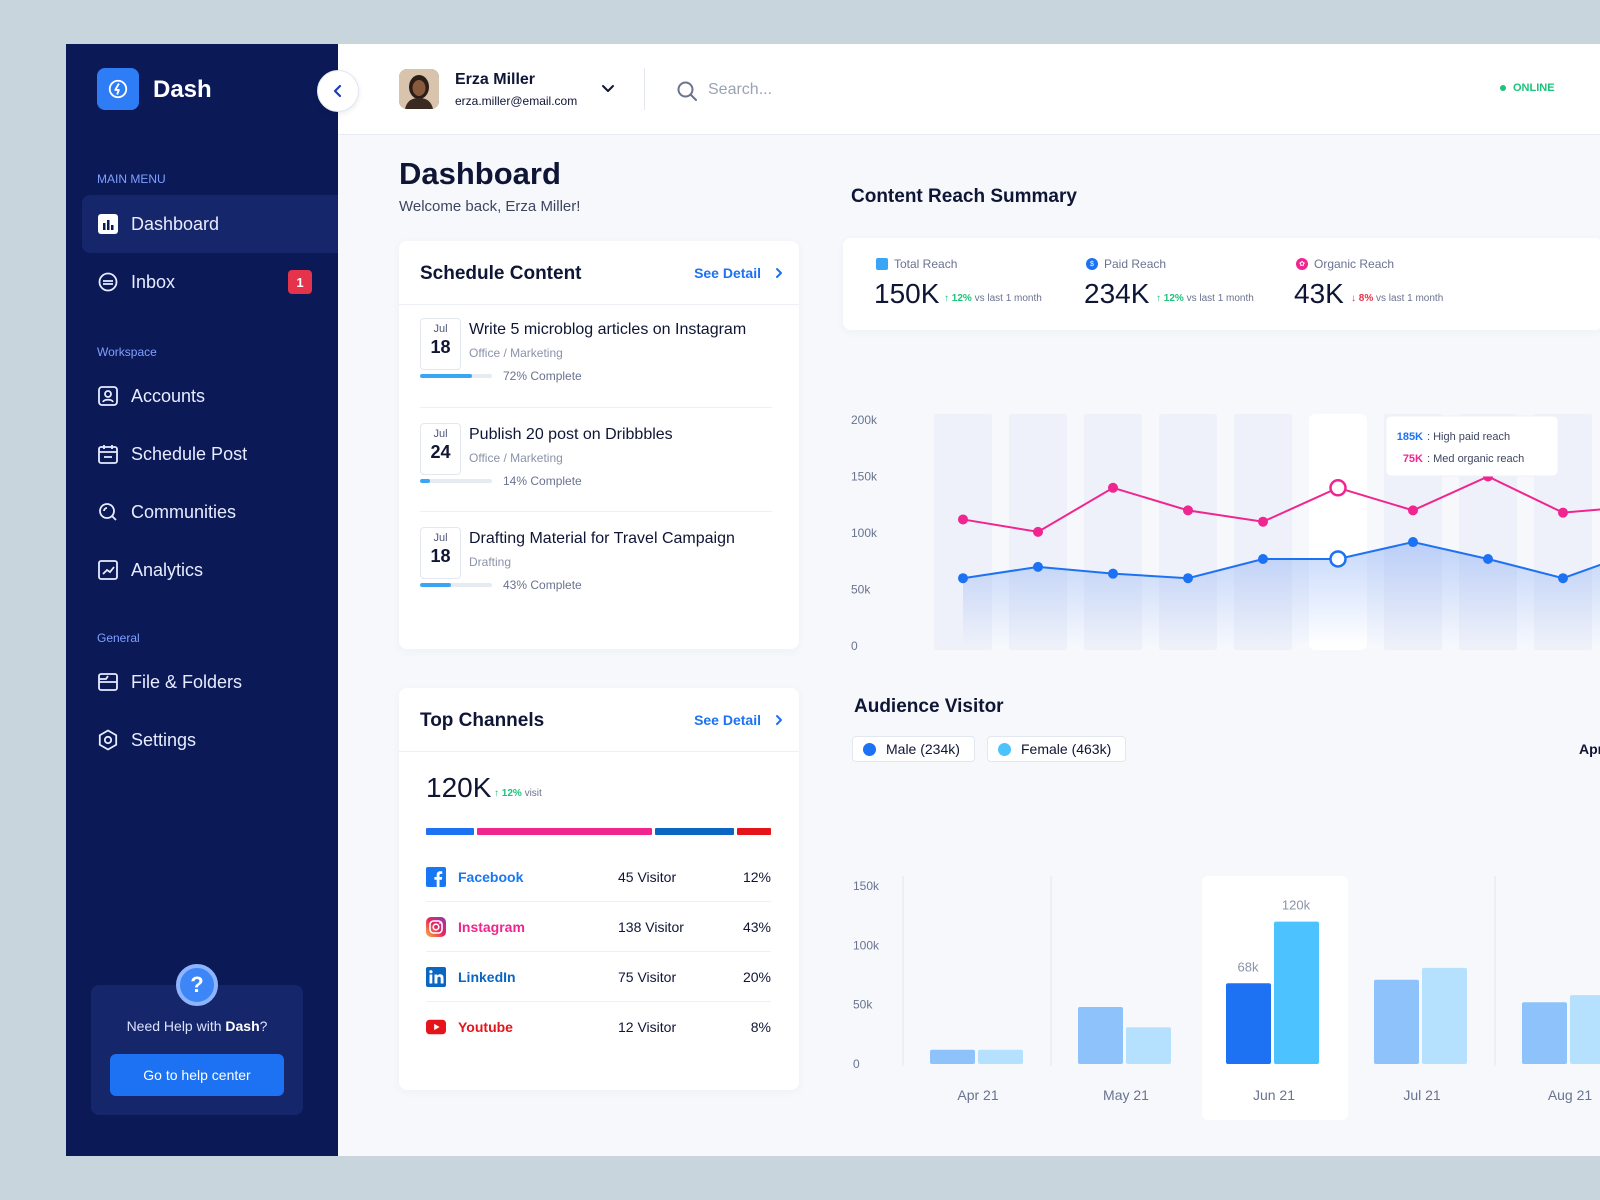 This screenshot has height=1200, width=1600. What do you see at coordinates (108, 454) in the screenshot?
I see `calendar-icon` at bounding box center [108, 454].